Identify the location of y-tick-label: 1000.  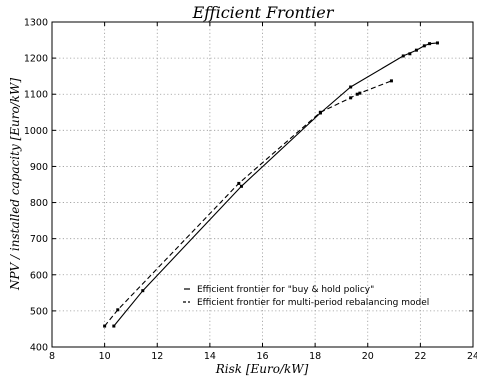
(36, 131).